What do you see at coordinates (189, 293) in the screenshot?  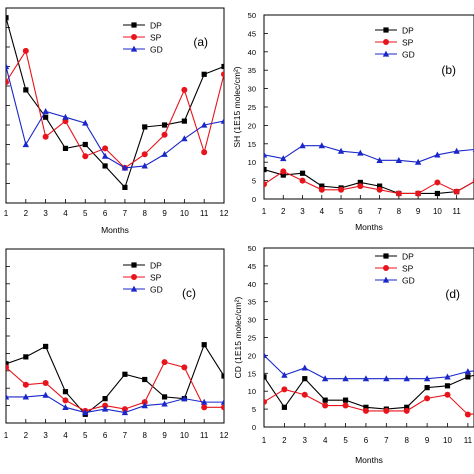 I see `panel-tag-c: (c)` at bounding box center [189, 293].